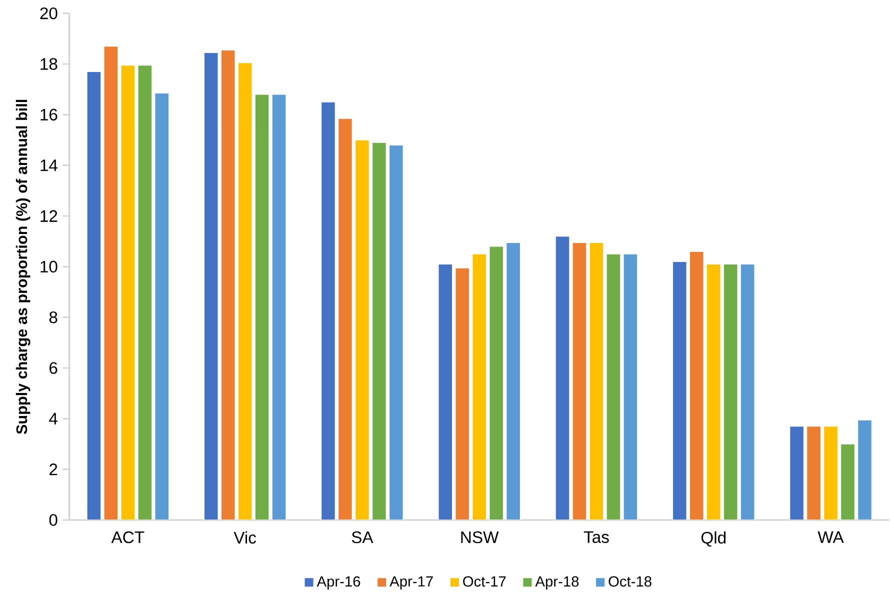  What do you see at coordinates (49, 13) in the screenshot?
I see `y-tick-label: 20` at bounding box center [49, 13].